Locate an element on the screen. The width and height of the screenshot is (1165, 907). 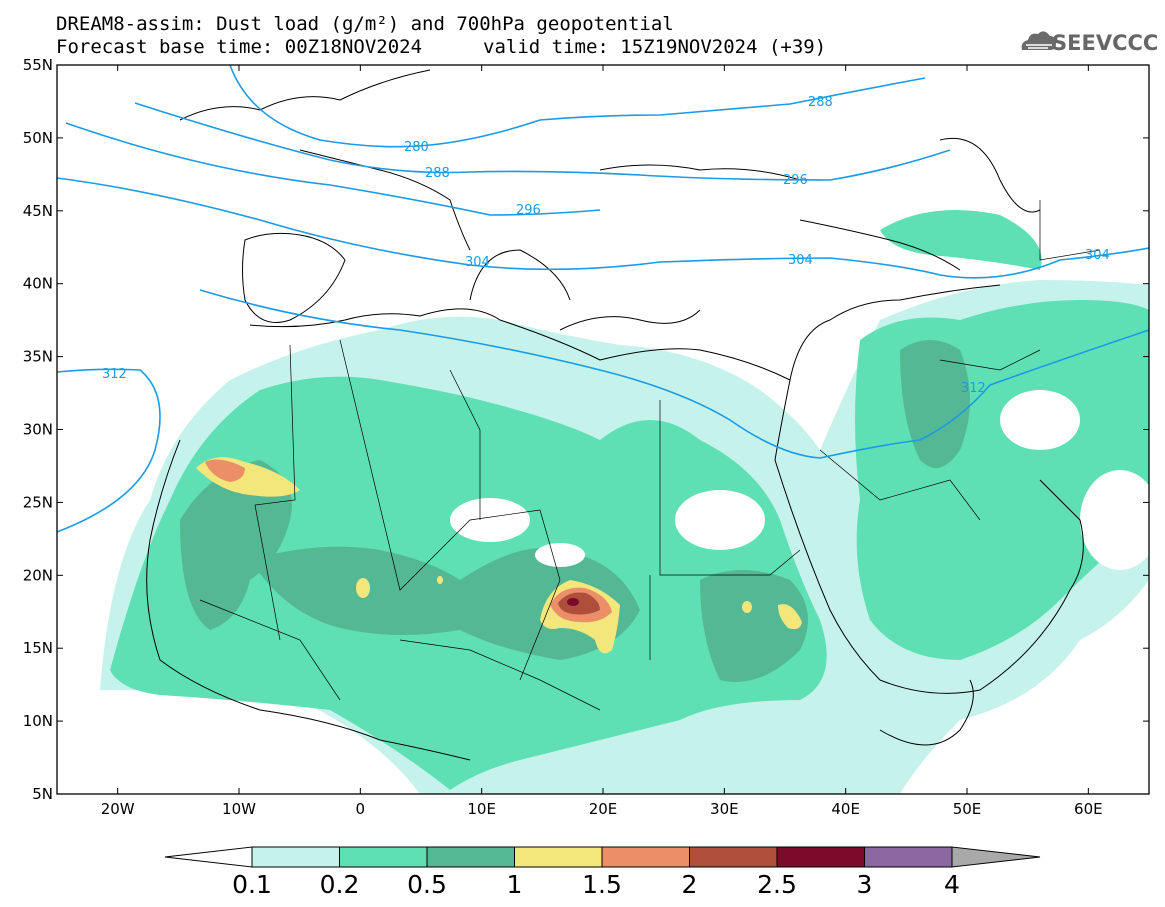
colorbar-level-label: 4 is located at coordinates (952, 884).